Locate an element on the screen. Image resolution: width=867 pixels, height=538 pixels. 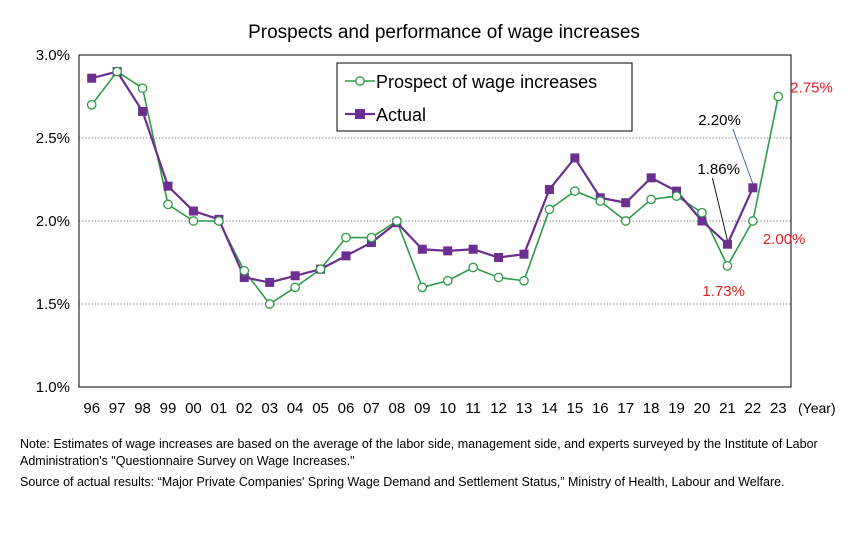
x-tick-label: 21 is located at coordinates (727, 408).